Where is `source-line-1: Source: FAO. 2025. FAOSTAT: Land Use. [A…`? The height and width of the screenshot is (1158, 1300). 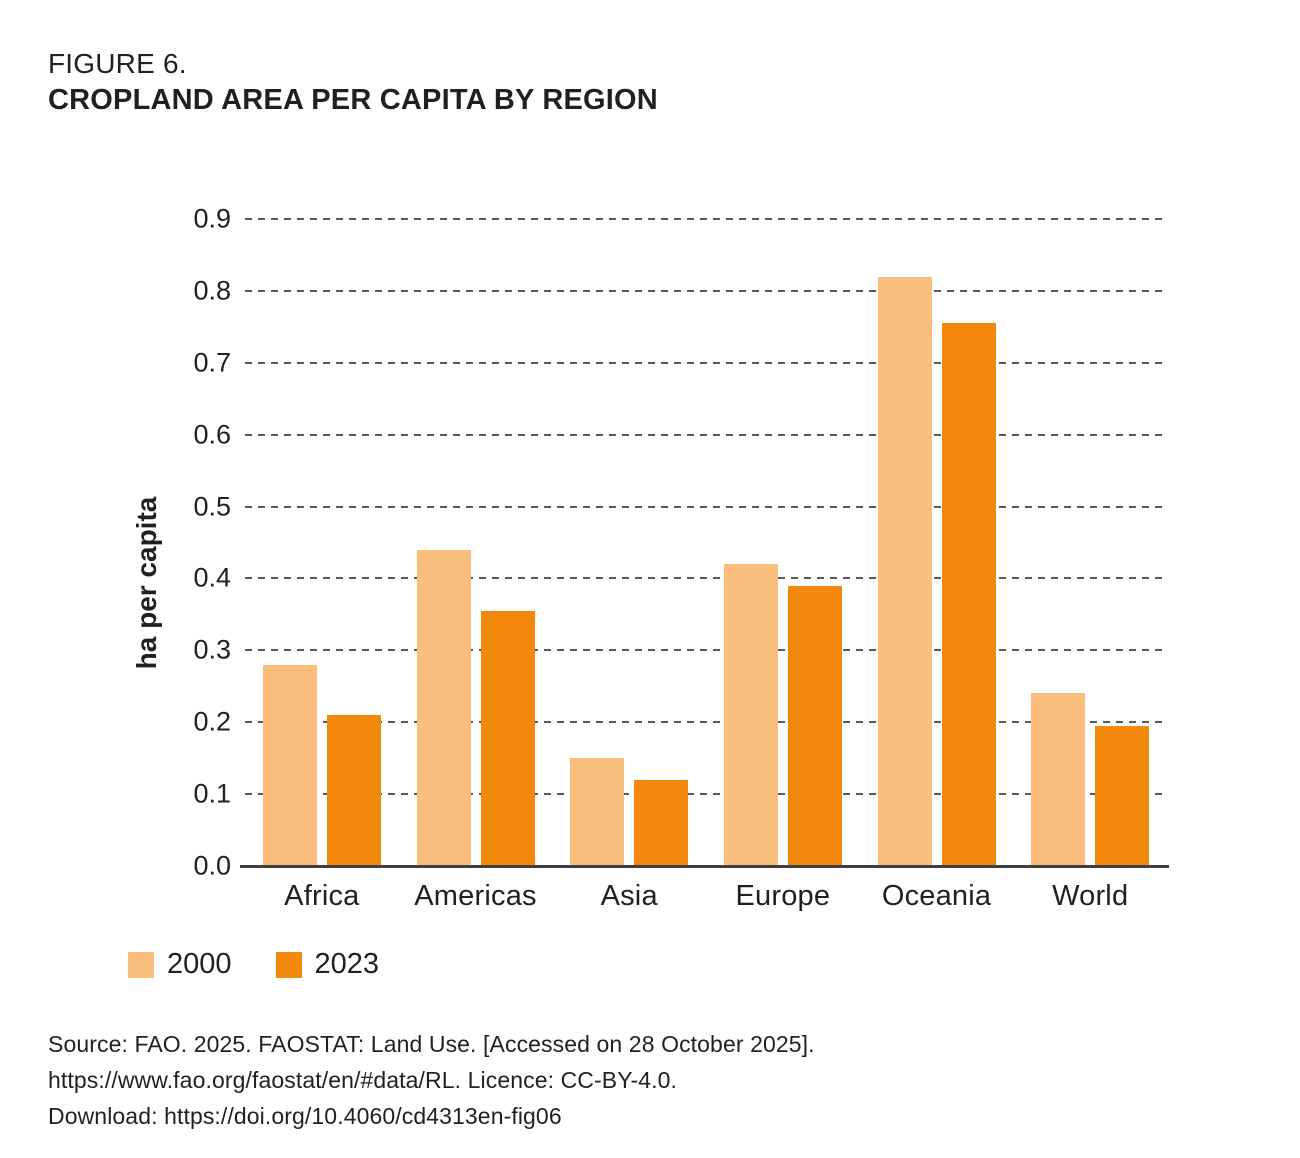
source-line-1: Source: FAO. 2025. FAOSTAT: Land Use. [A… is located at coordinates (431, 1044).